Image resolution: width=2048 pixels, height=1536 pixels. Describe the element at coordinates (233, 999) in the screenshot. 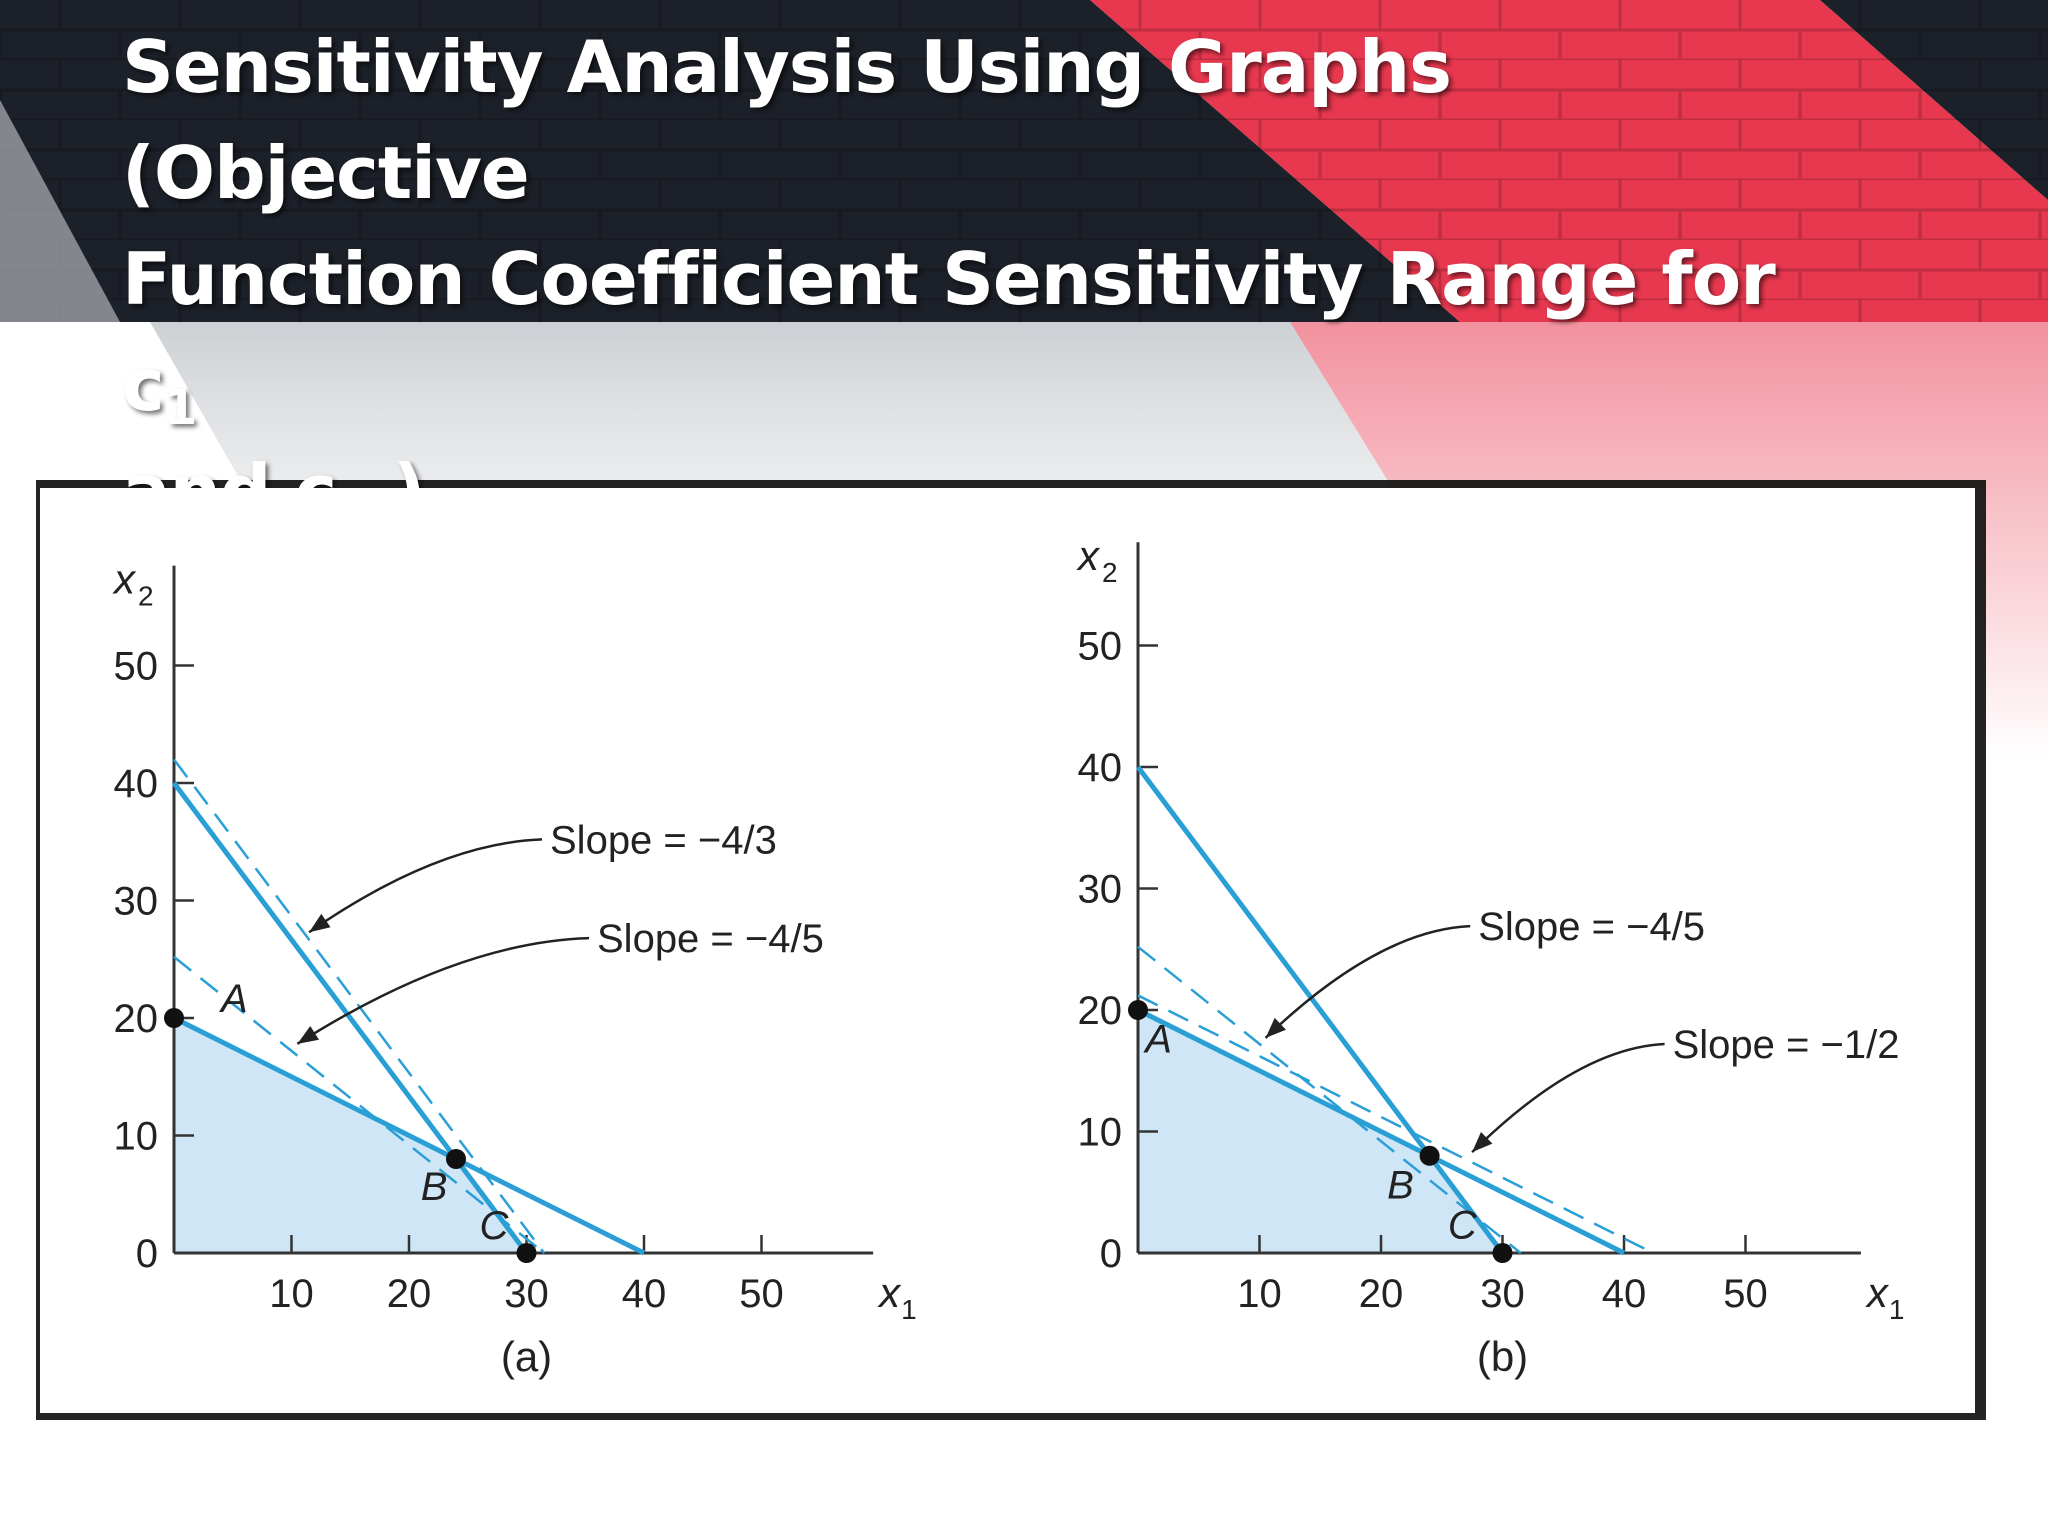

I see `panel-a-point-label-A: A` at that location.